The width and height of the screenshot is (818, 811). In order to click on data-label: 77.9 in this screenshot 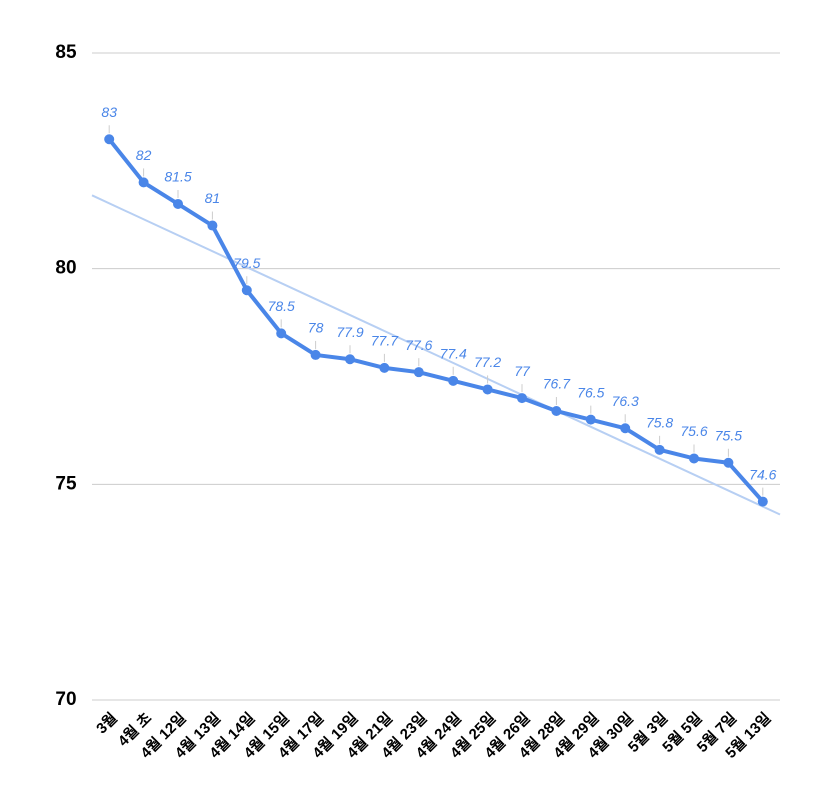, I will do `click(349, 332)`.